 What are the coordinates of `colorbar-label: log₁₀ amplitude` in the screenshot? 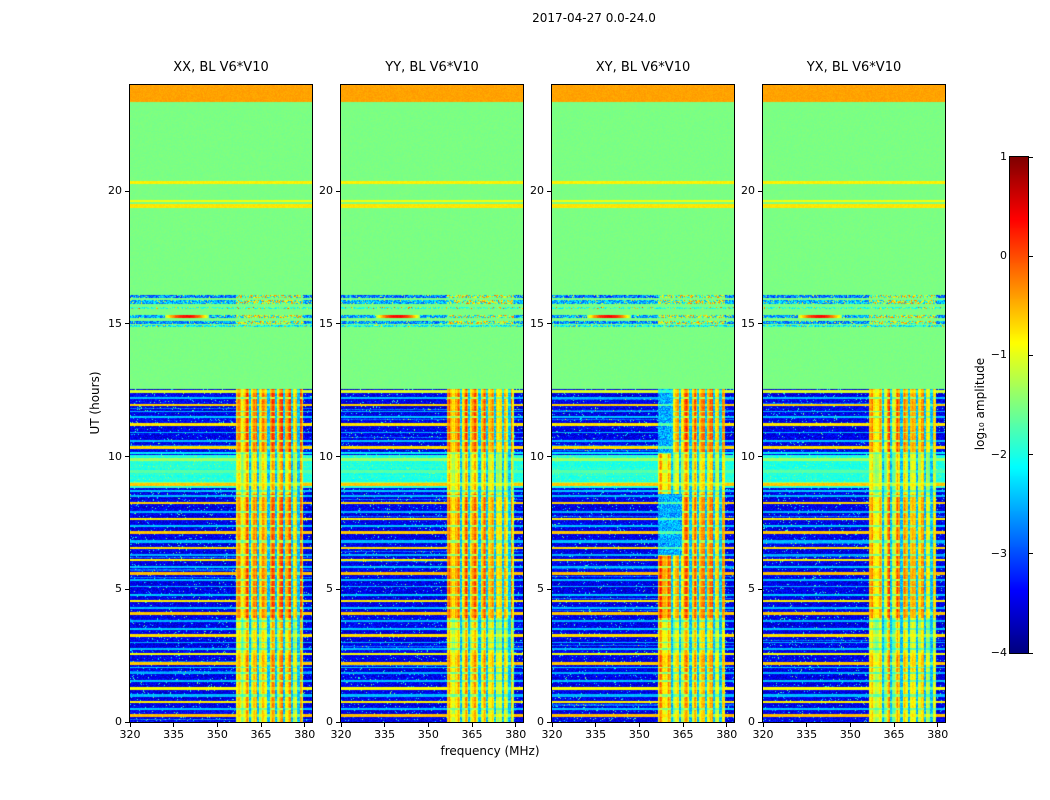 It's located at (980, 404).